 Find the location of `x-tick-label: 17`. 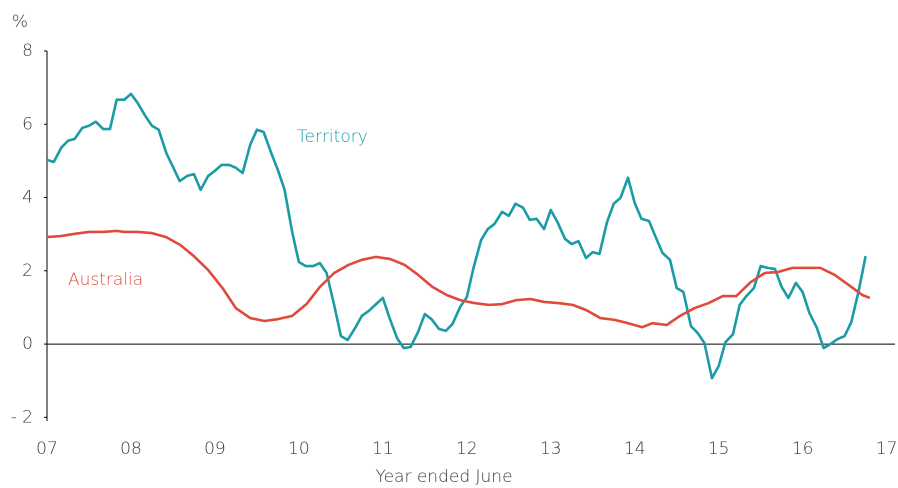

x-tick-label: 17 is located at coordinates (887, 449).